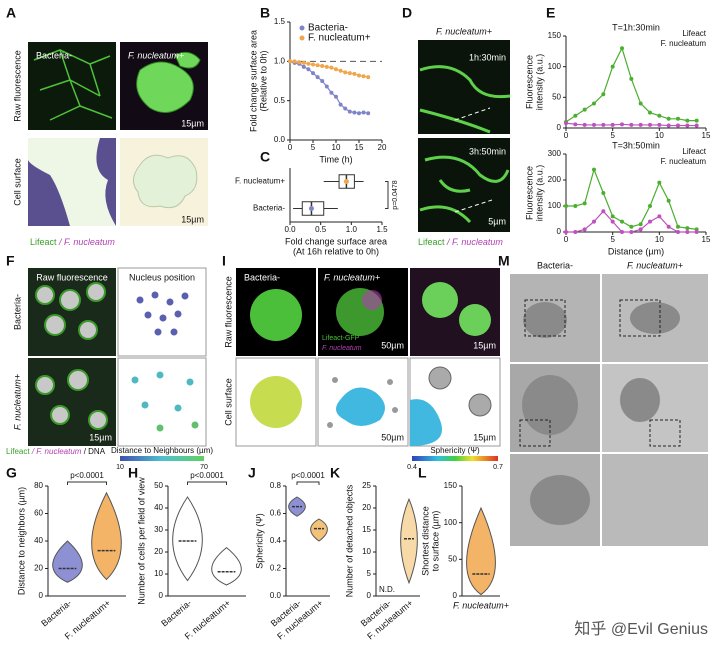 This screenshot has height=656, width=720. What do you see at coordinates (352, 277) in the screenshot?
I see `column-label: F. nucleatum+` at bounding box center [352, 277].